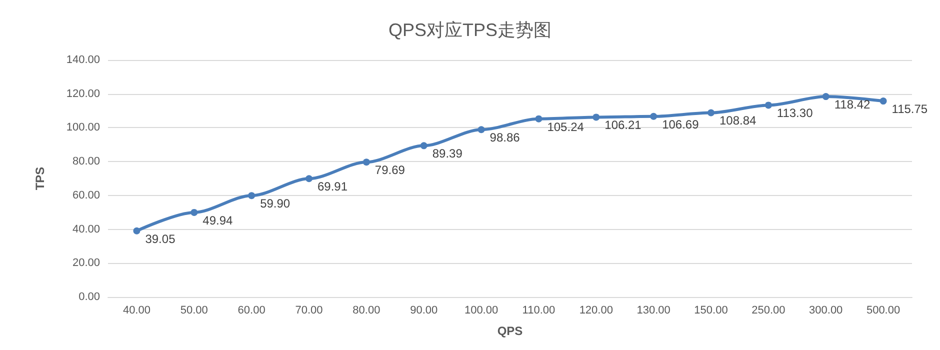 The width and height of the screenshot is (940, 350). Describe the element at coordinates (83, 60) in the screenshot. I see `y-tick-label: 140.00` at that location.